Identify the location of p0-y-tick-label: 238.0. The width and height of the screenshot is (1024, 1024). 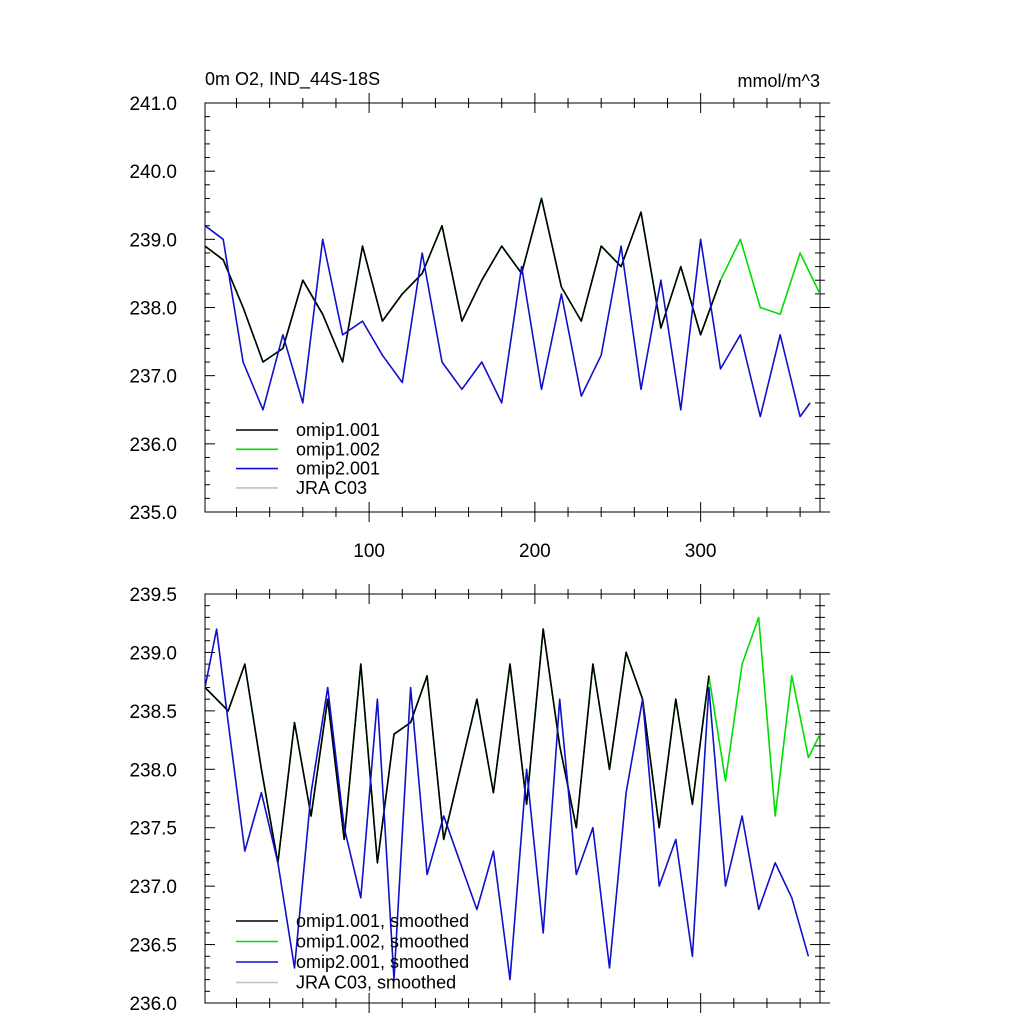
(153, 309).